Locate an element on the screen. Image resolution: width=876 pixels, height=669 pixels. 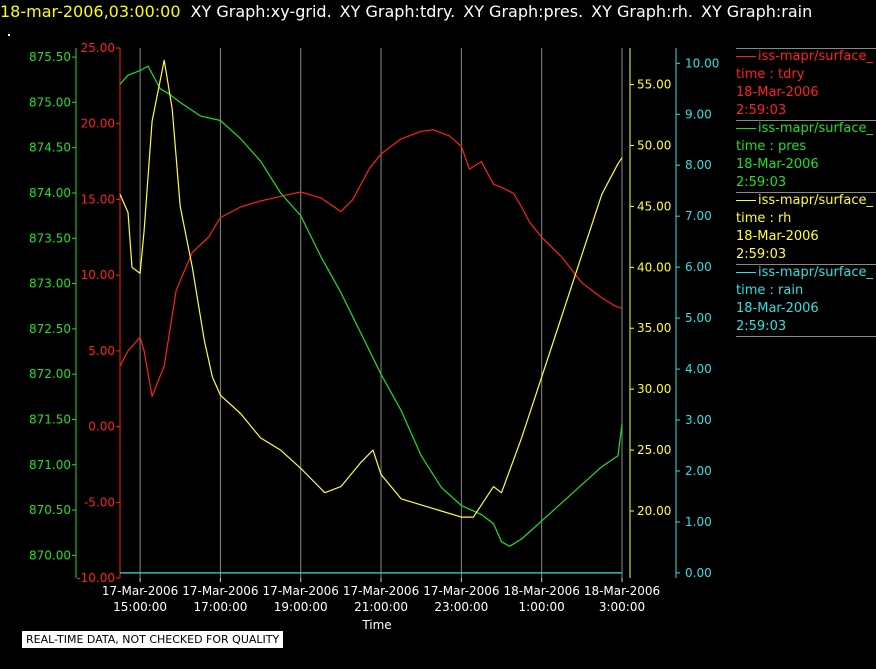
x-tick-label: 15:00:00 is located at coordinates (140, 607).